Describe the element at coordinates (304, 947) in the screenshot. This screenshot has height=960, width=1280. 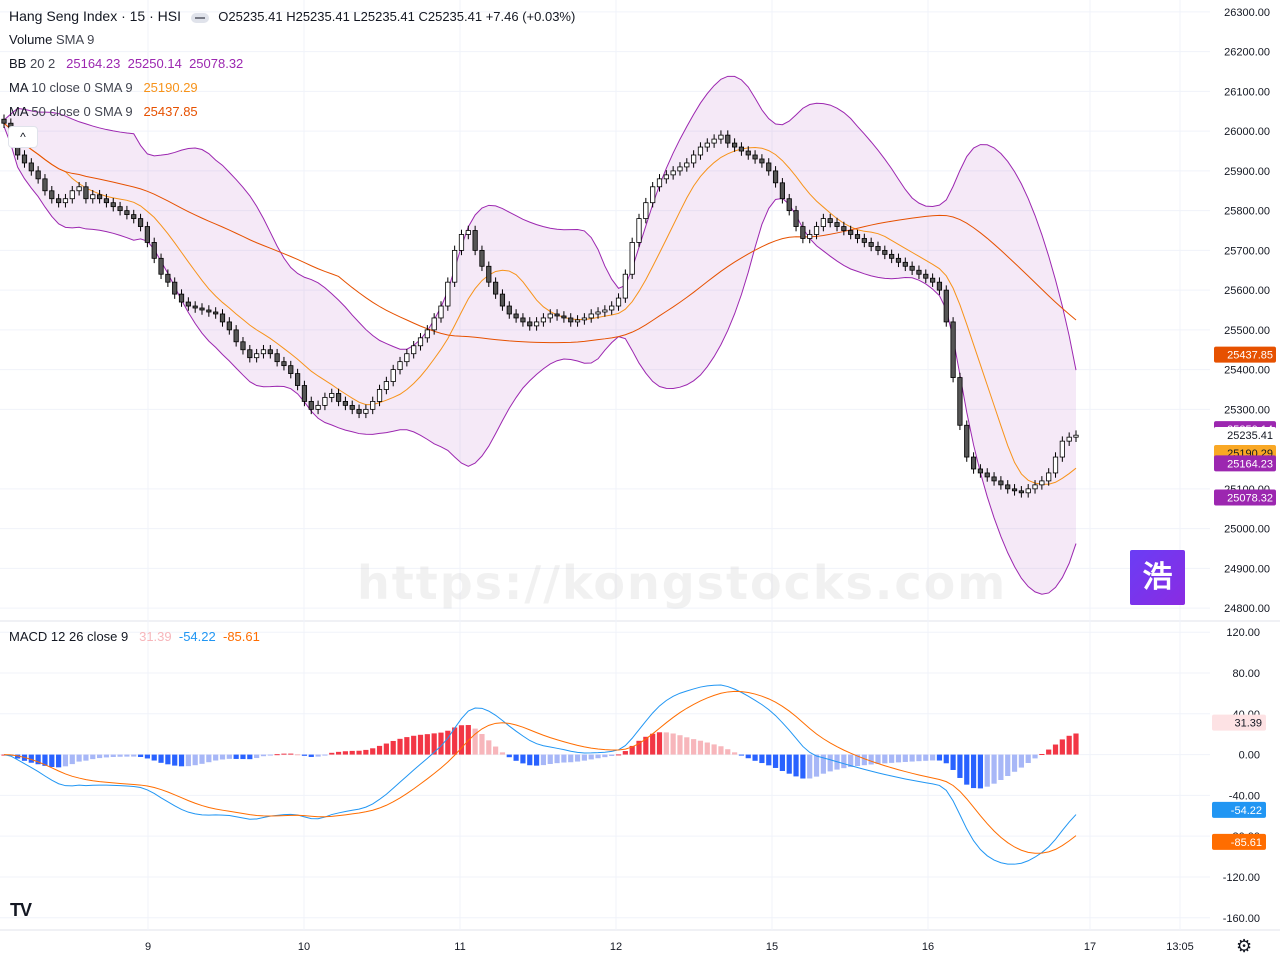
I see `x-tick-label: 10` at that location.